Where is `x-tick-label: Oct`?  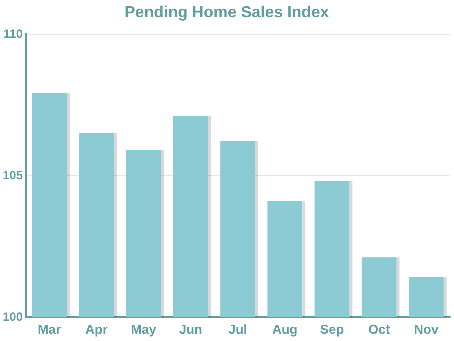 x-tick-label: Oct is located at coordinates (379, 329).